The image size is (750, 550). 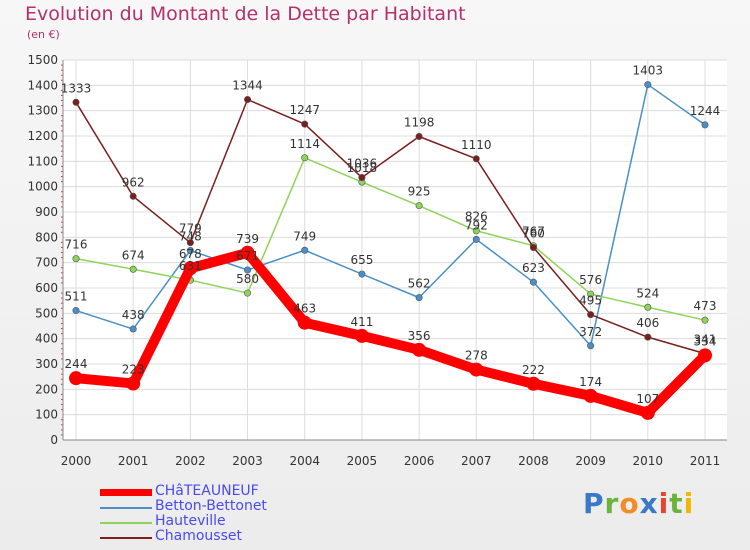 I want to click on data-label: 372, so click(x=590, y=332).